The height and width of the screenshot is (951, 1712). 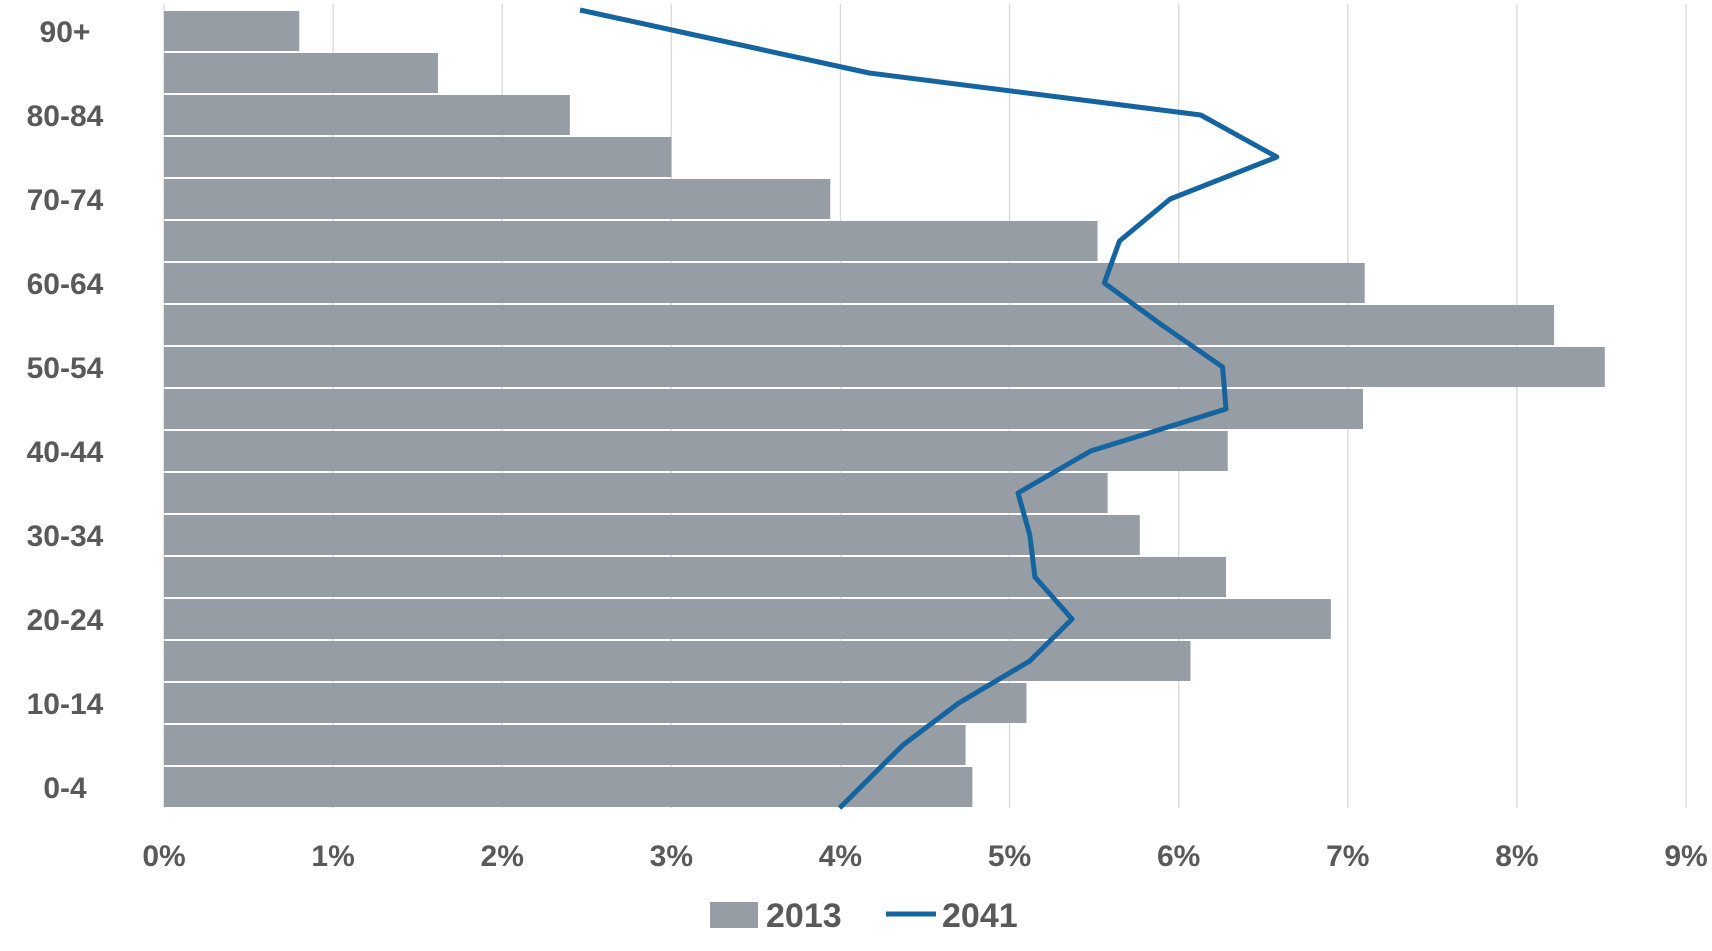 What do you see at coordinates (65, 452) in the screenshot?
I see `y-tick-label: 40-44` at bounding box center [65, 452].